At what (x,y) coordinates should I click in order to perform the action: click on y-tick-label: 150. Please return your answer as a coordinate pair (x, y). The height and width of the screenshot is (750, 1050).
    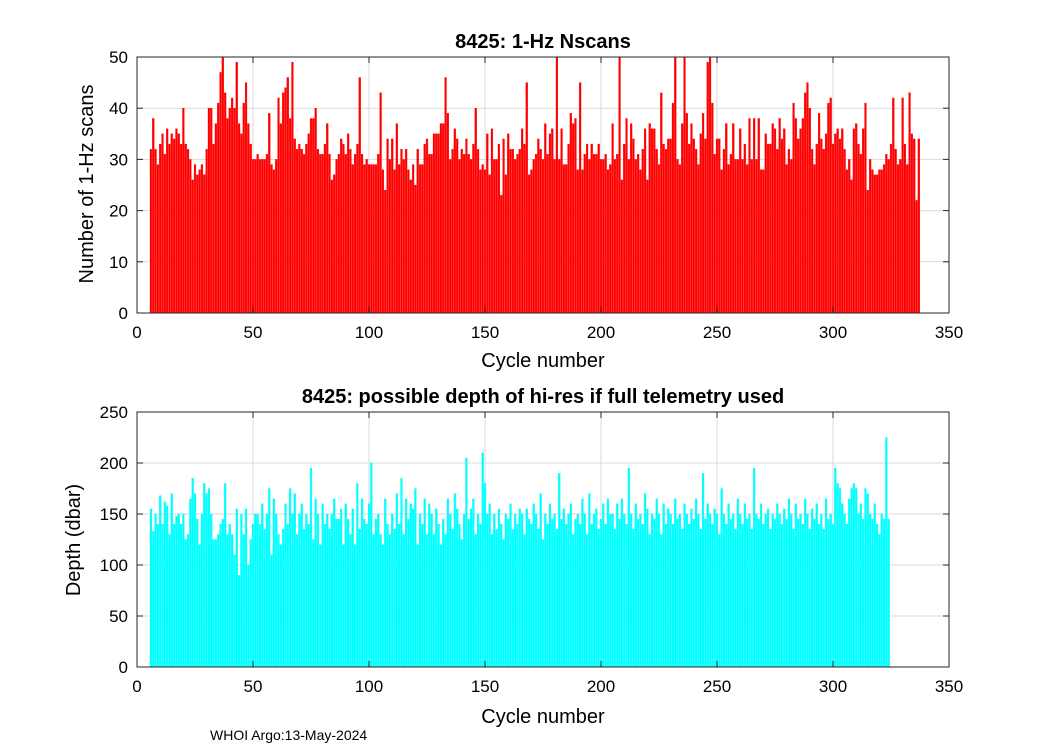
    Looking at the image, I should click on (114, 514).